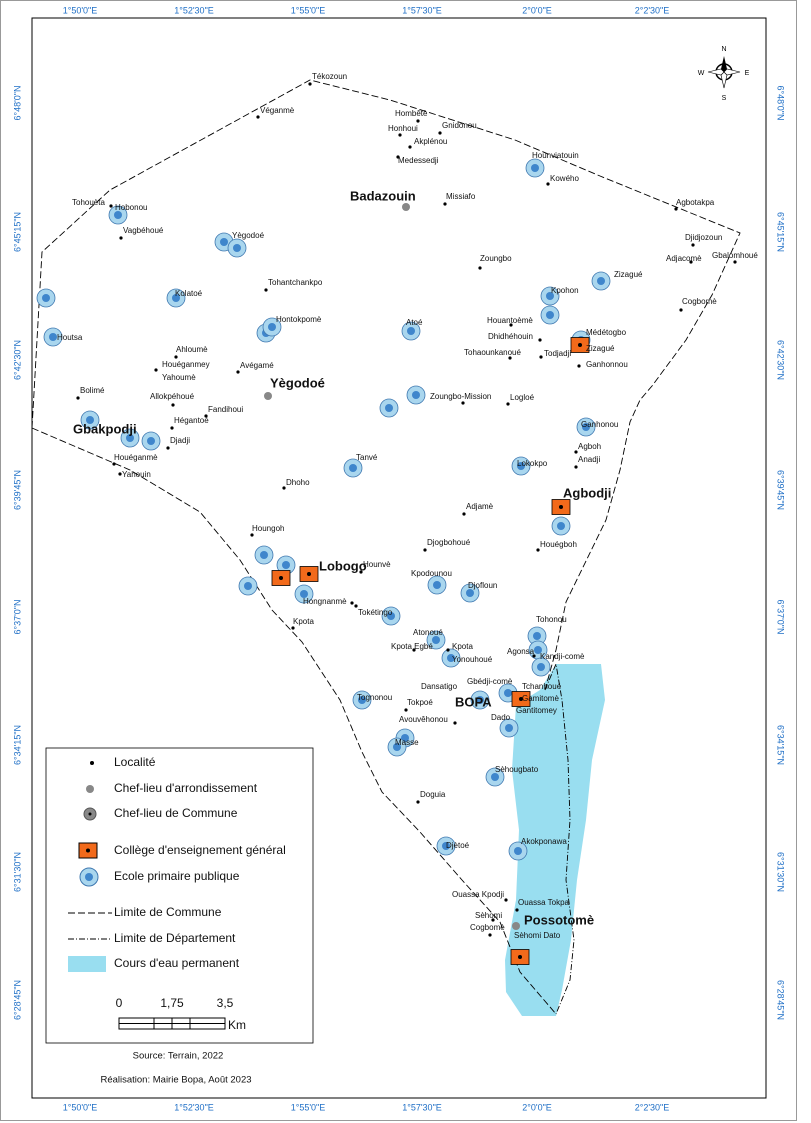 The height and width of the screenshot is (1123, 811). What do you see at coordinates (430, 141) in the screenshot?
I see `locality-label: Akplénou` at bounding box center [430, 141].